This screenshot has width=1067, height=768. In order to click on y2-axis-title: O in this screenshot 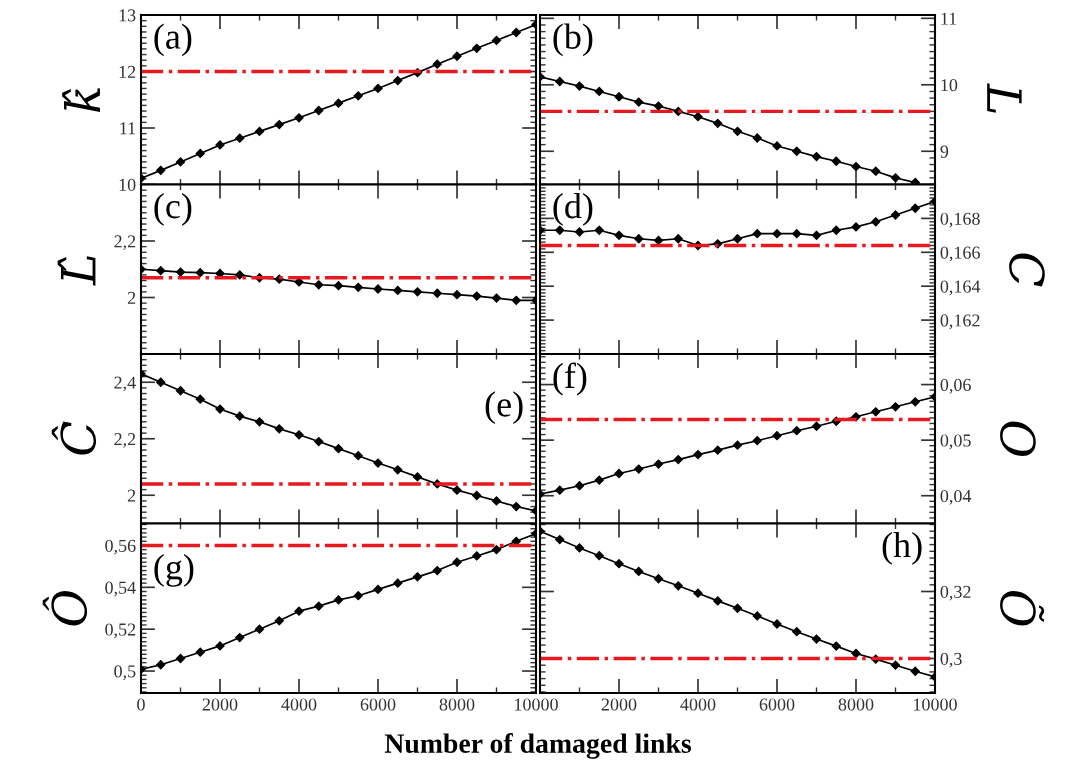, I will do `click(1018, 438)`.